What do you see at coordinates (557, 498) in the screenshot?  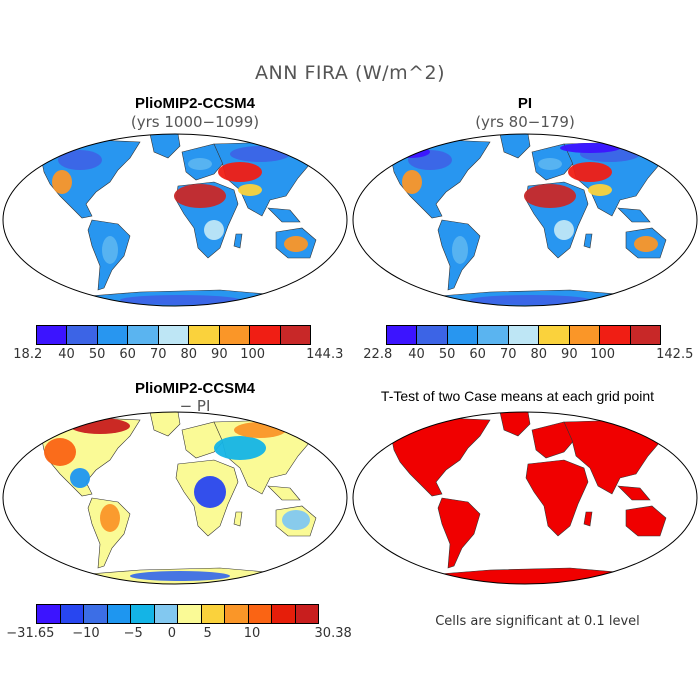 I see `landmass-africa` at bounding box center [557, 498].